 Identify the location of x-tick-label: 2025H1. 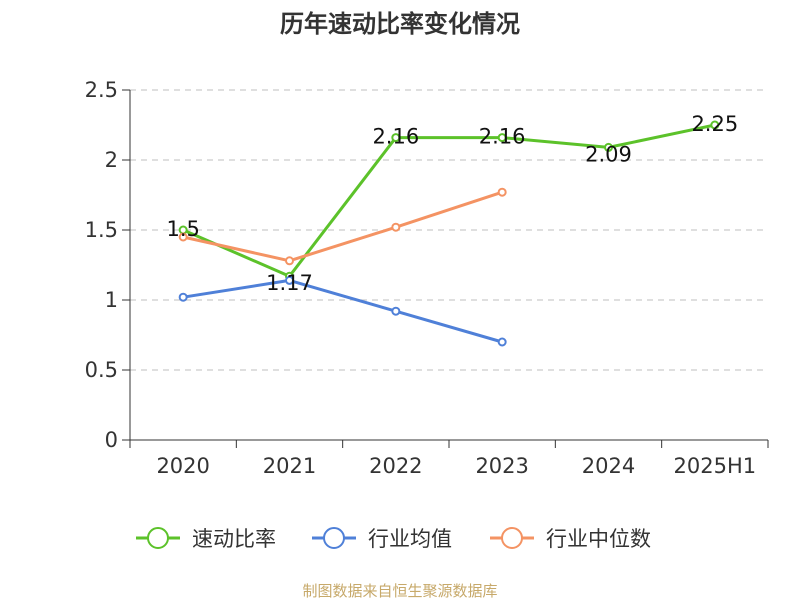
(715, 466).